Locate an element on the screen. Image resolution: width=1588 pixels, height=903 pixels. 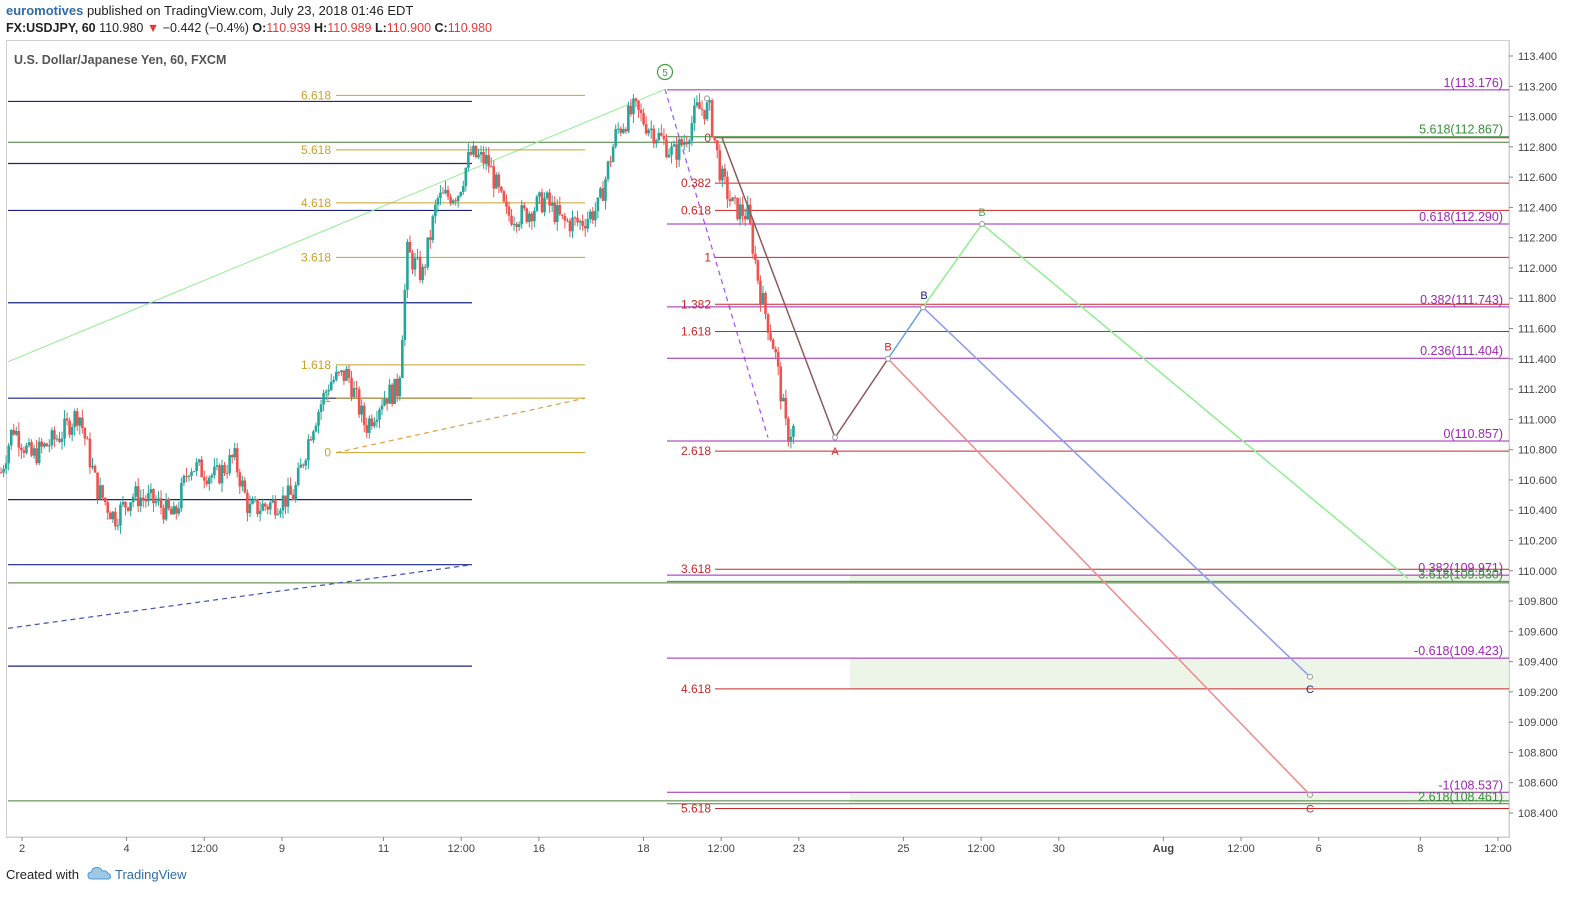
gold-fib-label: 4.618 is located at coordinates (316, 203).